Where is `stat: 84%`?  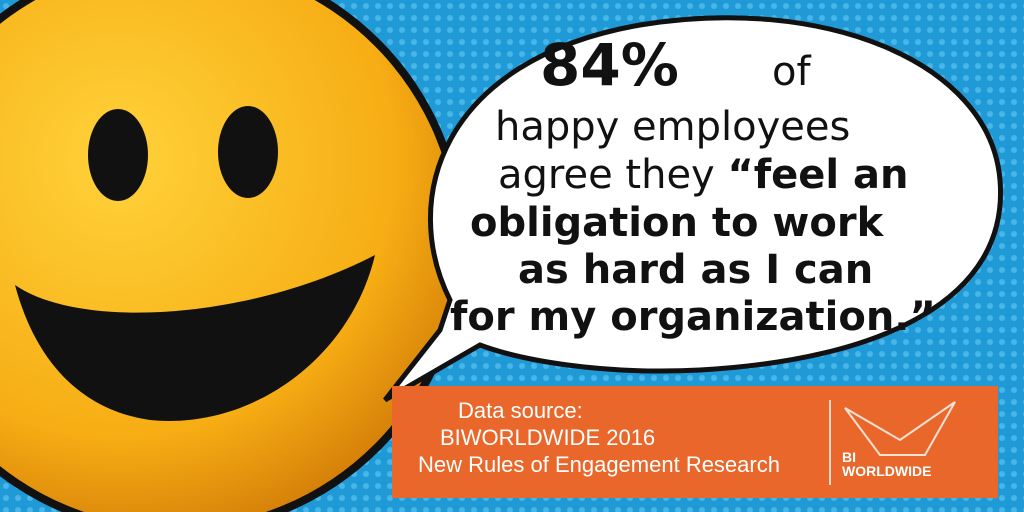 stat: 84% is located at coordinates (609, 65).